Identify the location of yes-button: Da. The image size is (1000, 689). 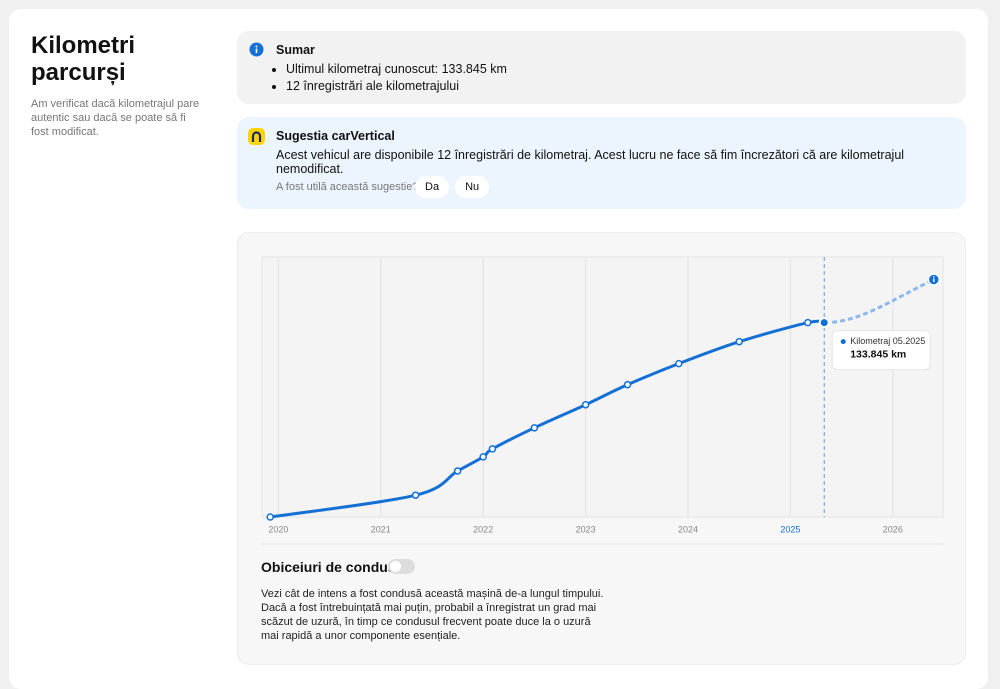
(432, 187).